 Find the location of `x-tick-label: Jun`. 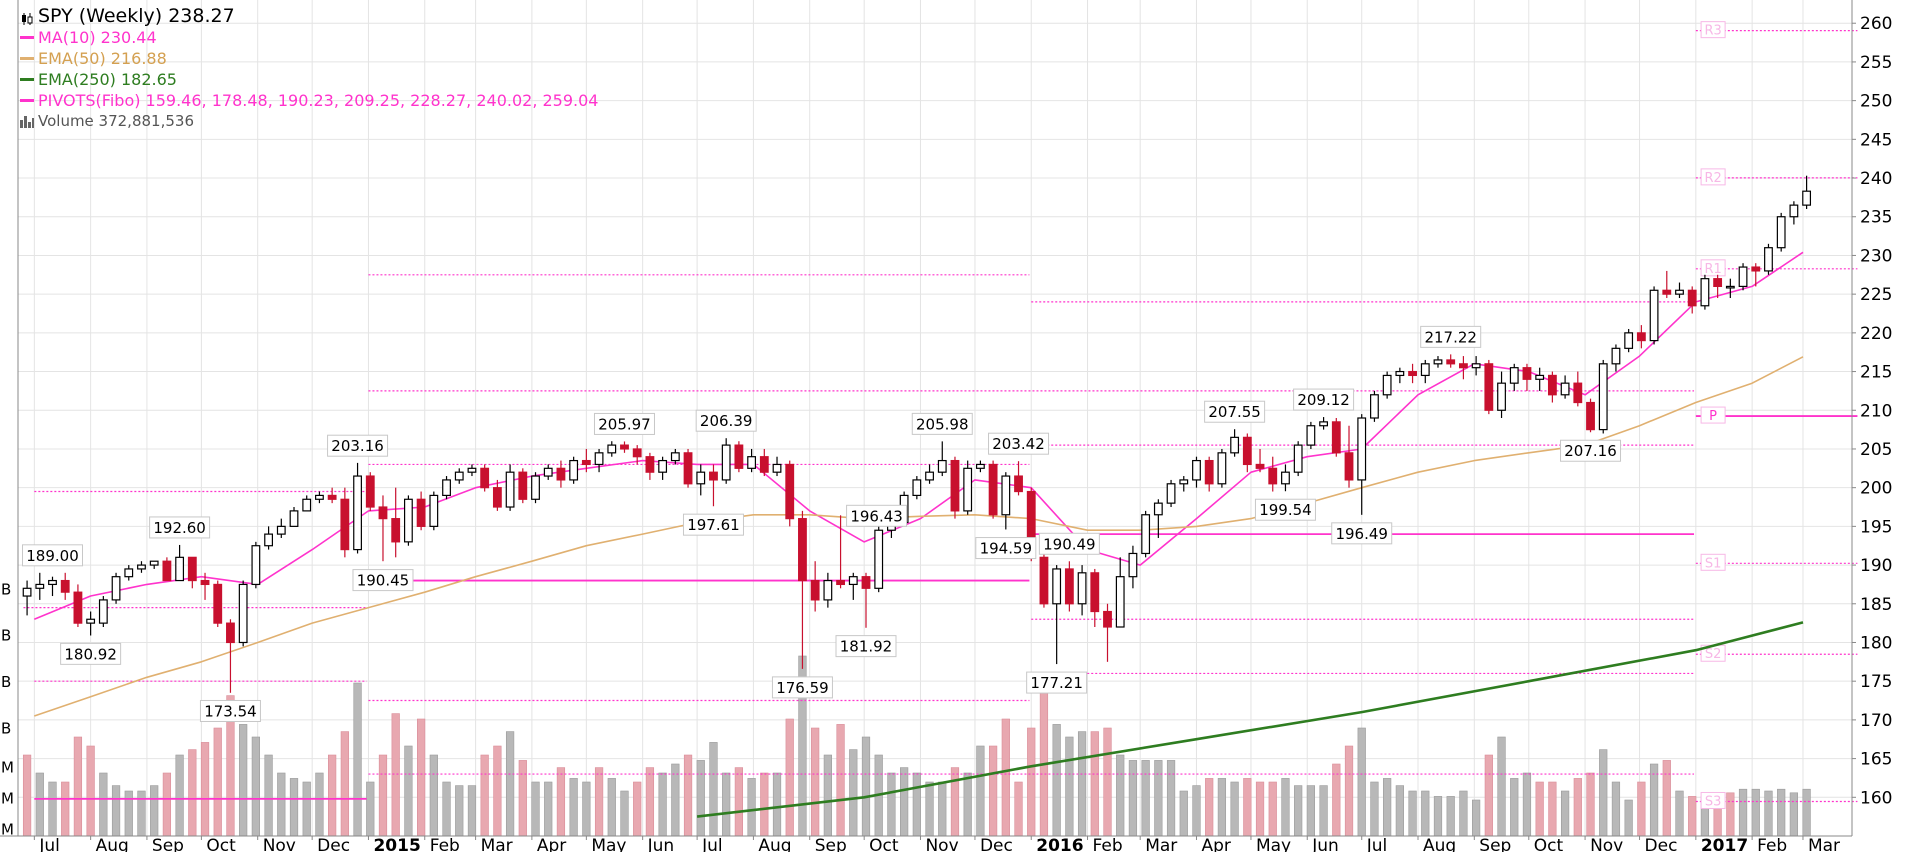

x-tick-label: Jun is located at coordinates (661, 844).